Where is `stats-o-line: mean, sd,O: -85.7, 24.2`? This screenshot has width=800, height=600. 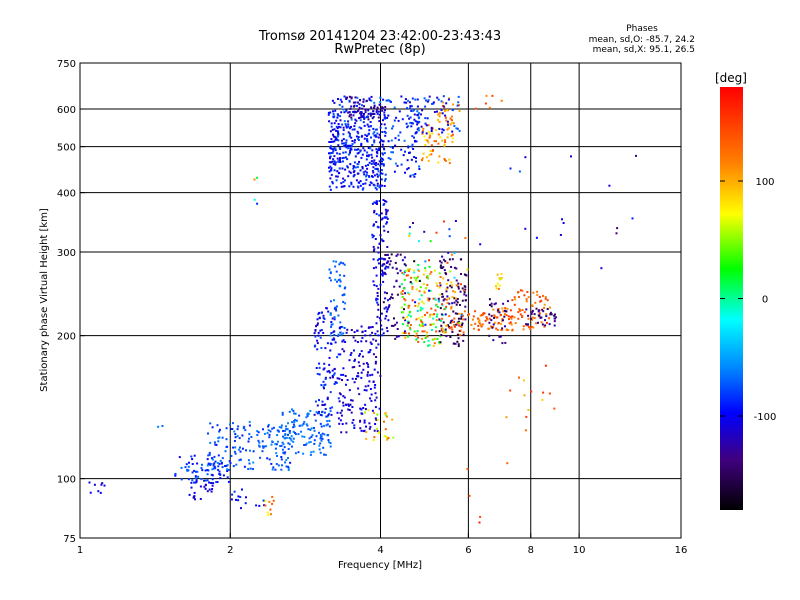
stats-o-line: mean, sd,O: -85.7, 24.2 is located at coordinates (642, 40).